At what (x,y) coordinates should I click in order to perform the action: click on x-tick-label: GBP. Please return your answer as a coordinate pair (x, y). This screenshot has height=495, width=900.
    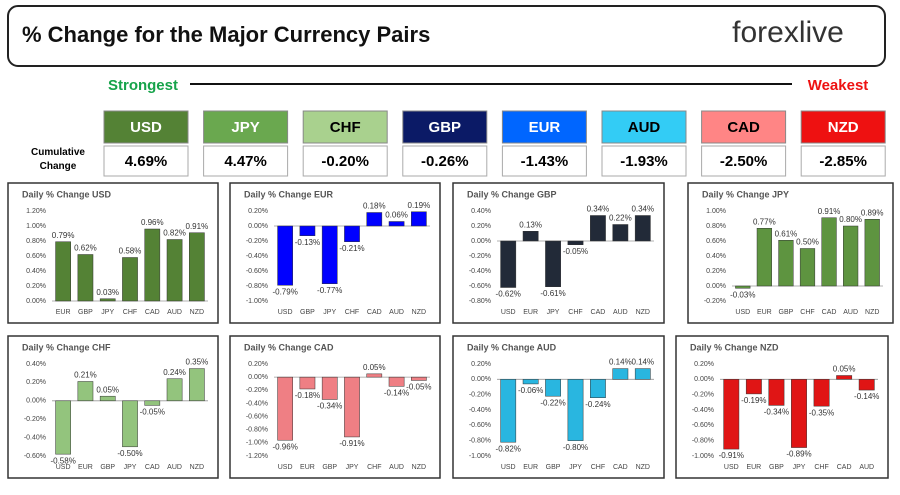
    Looking at the image, I should click on (307, 312).